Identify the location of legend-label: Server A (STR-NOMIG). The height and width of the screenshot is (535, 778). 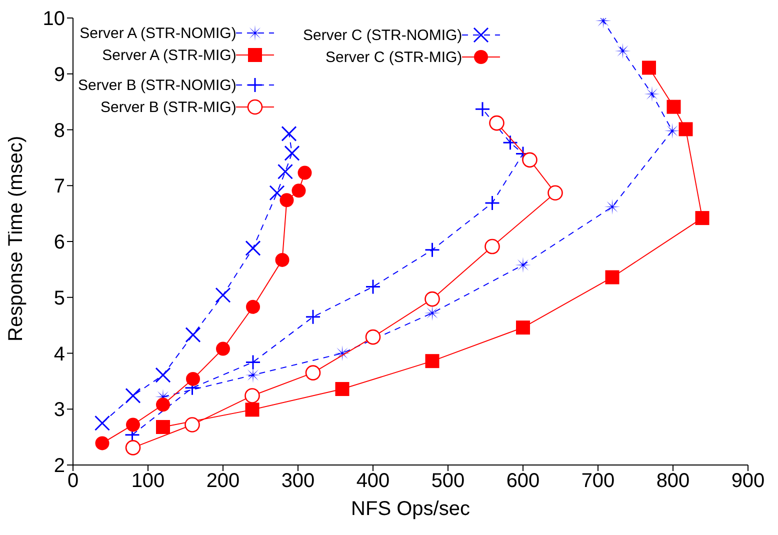
(158, 33).